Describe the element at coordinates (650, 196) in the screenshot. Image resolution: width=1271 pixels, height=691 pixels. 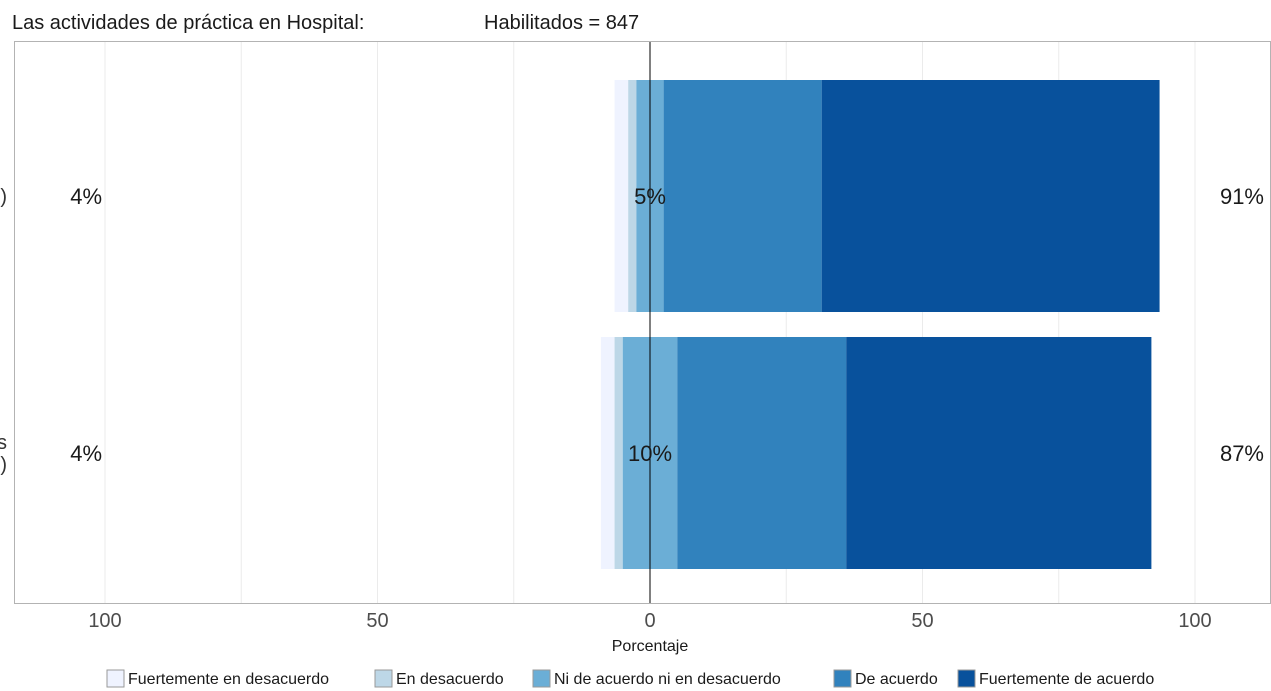
I see `center-percentage-label: 5%` at that location.